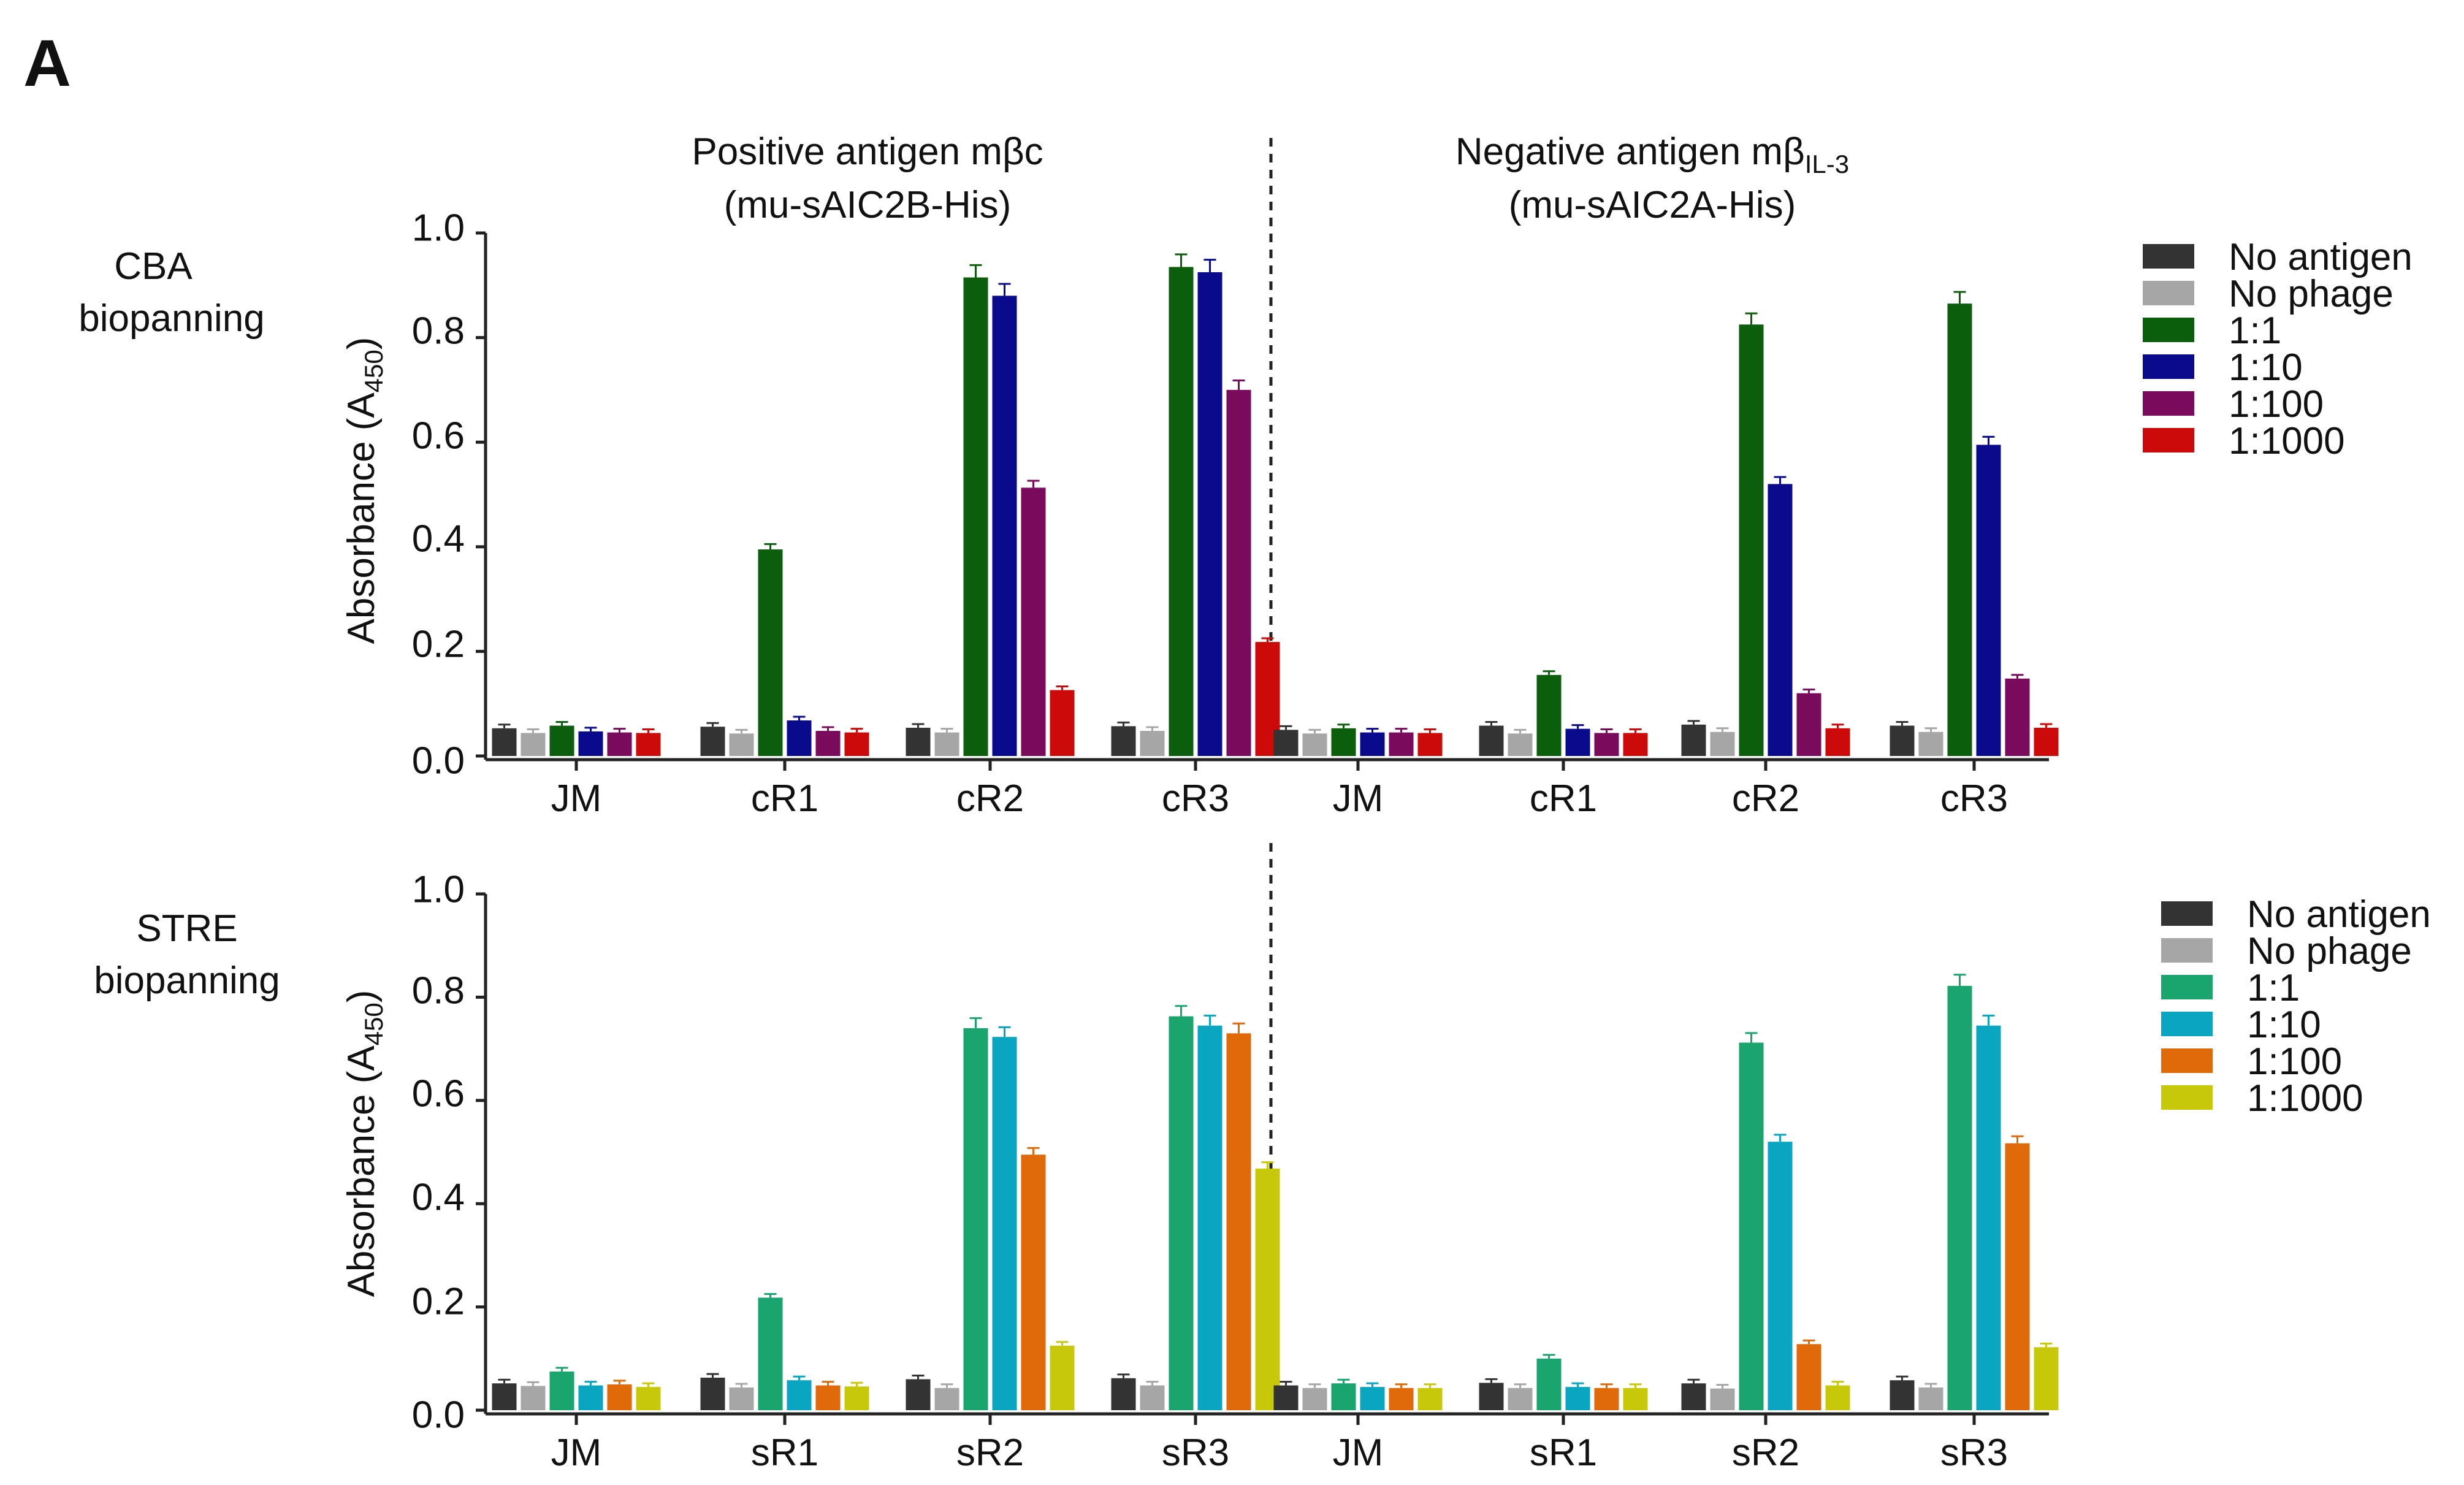  What do you see at coordinates (868, 205) in the screenshot?
I see `positive-antigen-subtitle: (mu-sAIC2B-His)` at bounding box center [868, 205].